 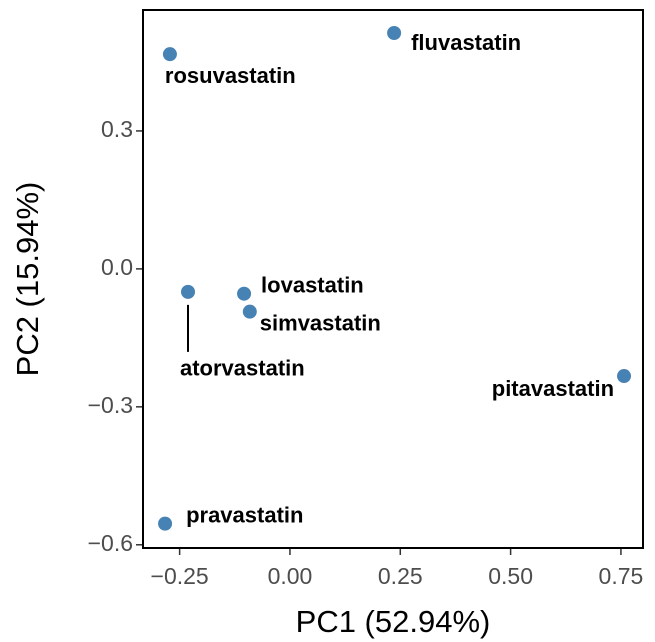 I want to click on point-label: rosuvastatin, so click(x=230, y=75).